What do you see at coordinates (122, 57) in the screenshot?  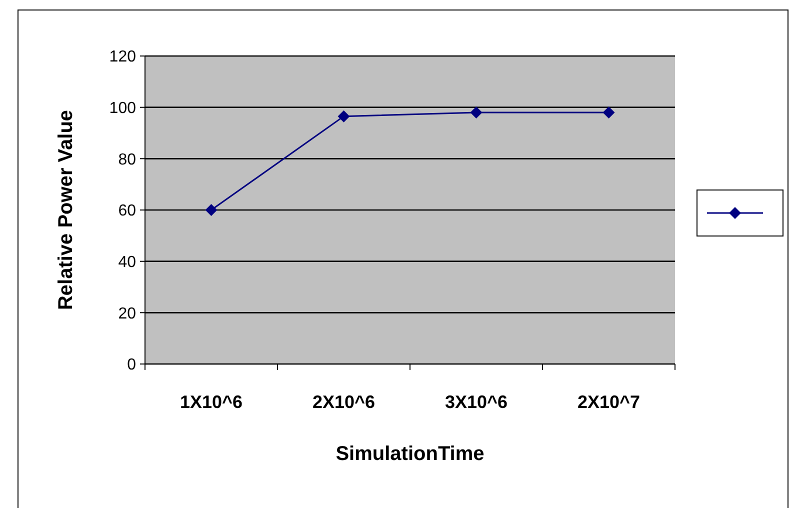 I see `y-tick-label: 120` at bounding box center [122, 57].